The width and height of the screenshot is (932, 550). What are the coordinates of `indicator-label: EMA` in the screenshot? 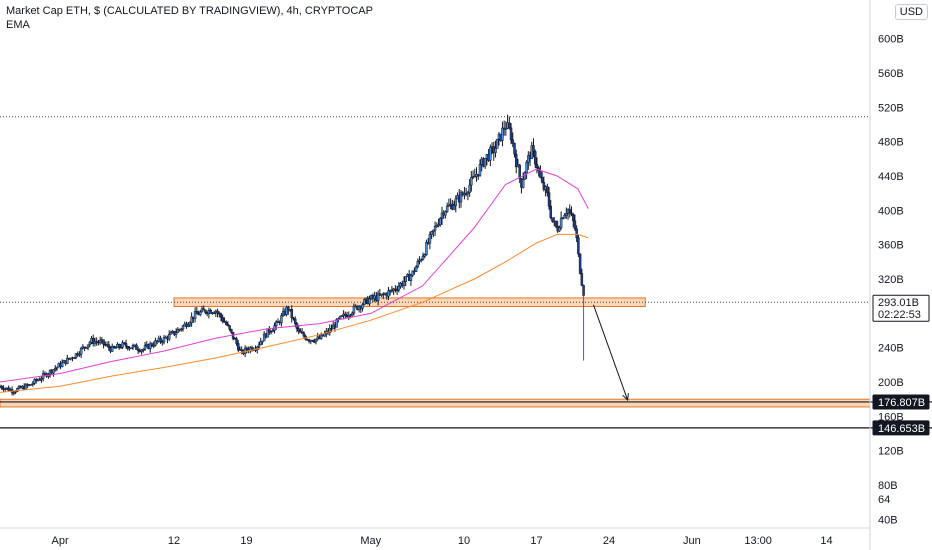 It's located at (18, 25).